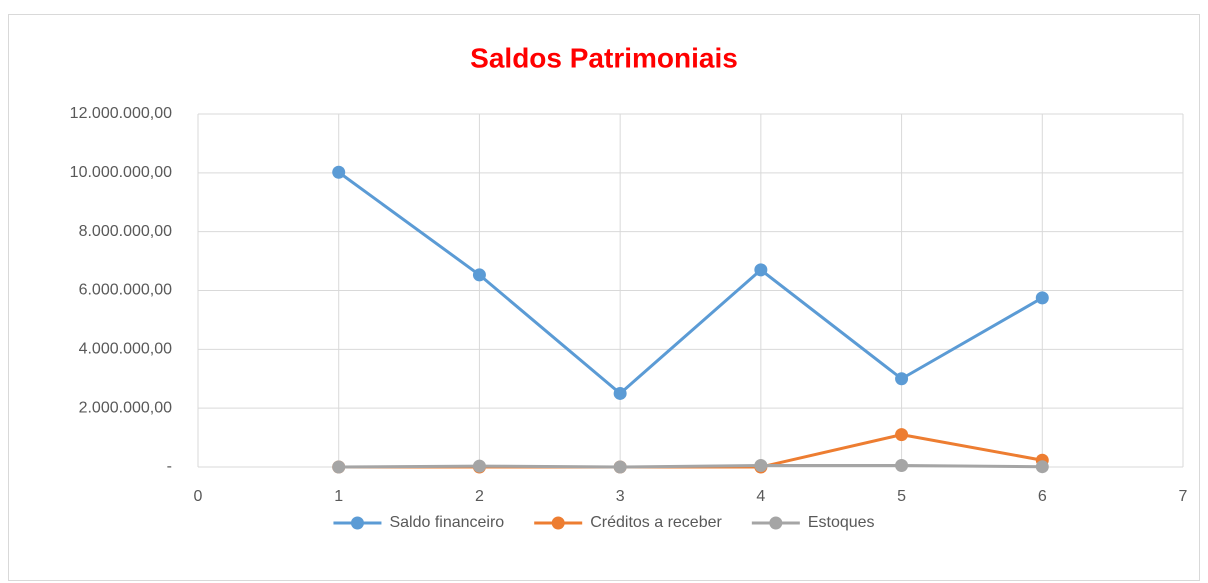 Image resolution: width=1208 pixels, height=583 pixels. Describe the element at coordinates (1042, 496) in the screenshot. I see `x-tick-label: 6` at that location.